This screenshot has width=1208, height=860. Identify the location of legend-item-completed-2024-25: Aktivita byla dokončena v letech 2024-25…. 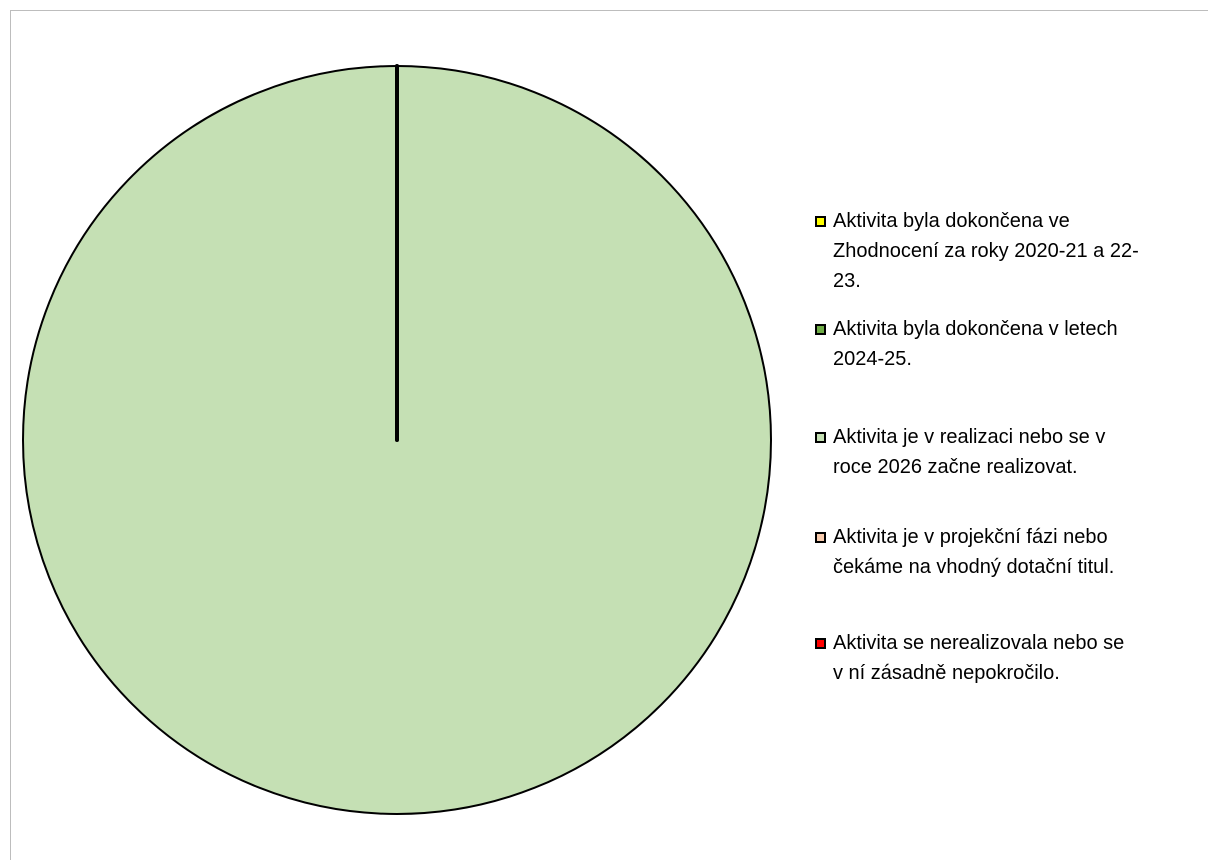
(1009, 344).